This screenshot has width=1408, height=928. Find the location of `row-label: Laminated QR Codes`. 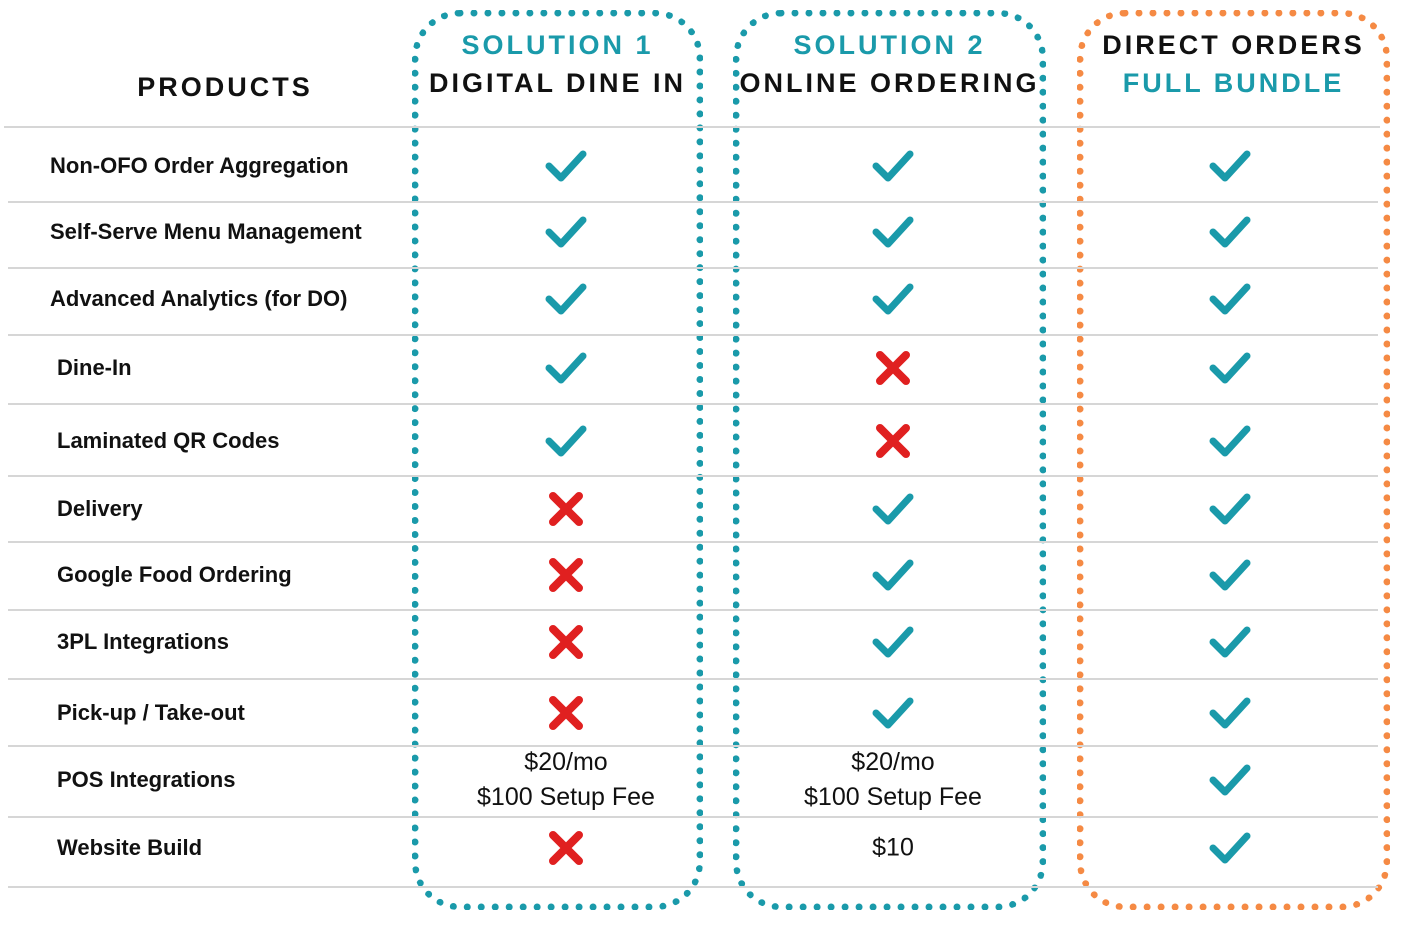

row-label: Laminated QR Codes is located at coordinates (168, 440).